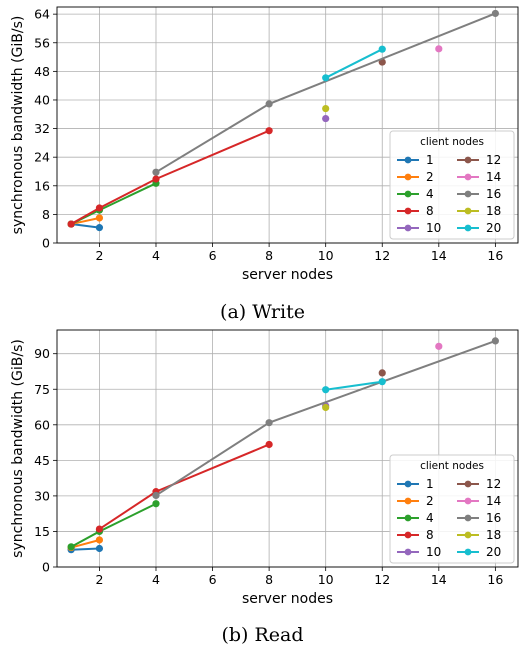 This screenshot has width=525, height=650. I want to click on x-tick-label: 14, so click(439, 255).